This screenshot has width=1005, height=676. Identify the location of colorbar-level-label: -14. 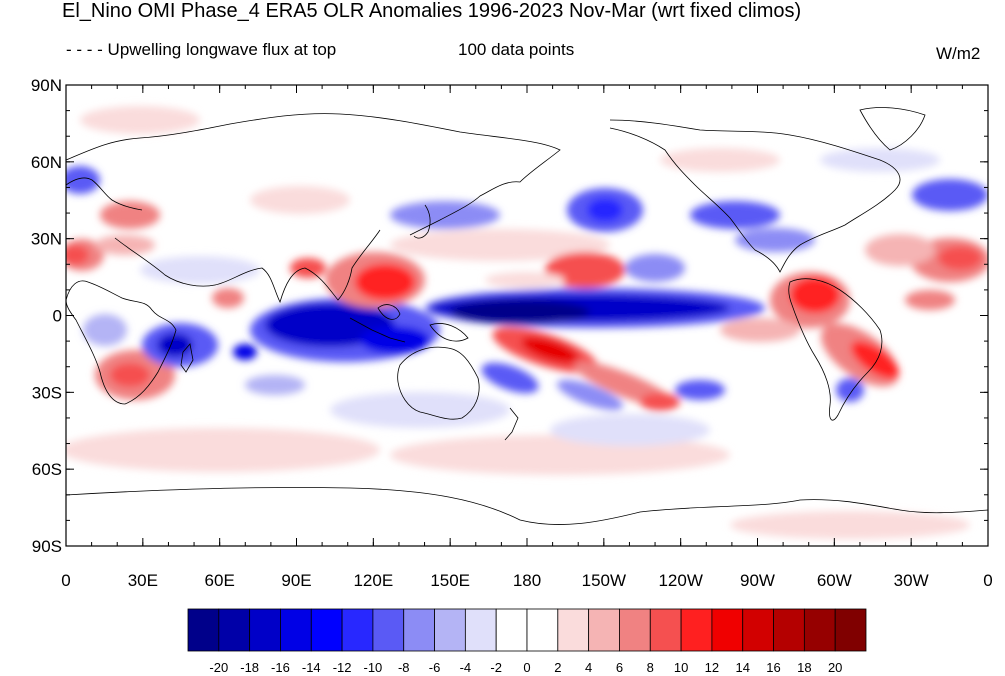
(311, 667).